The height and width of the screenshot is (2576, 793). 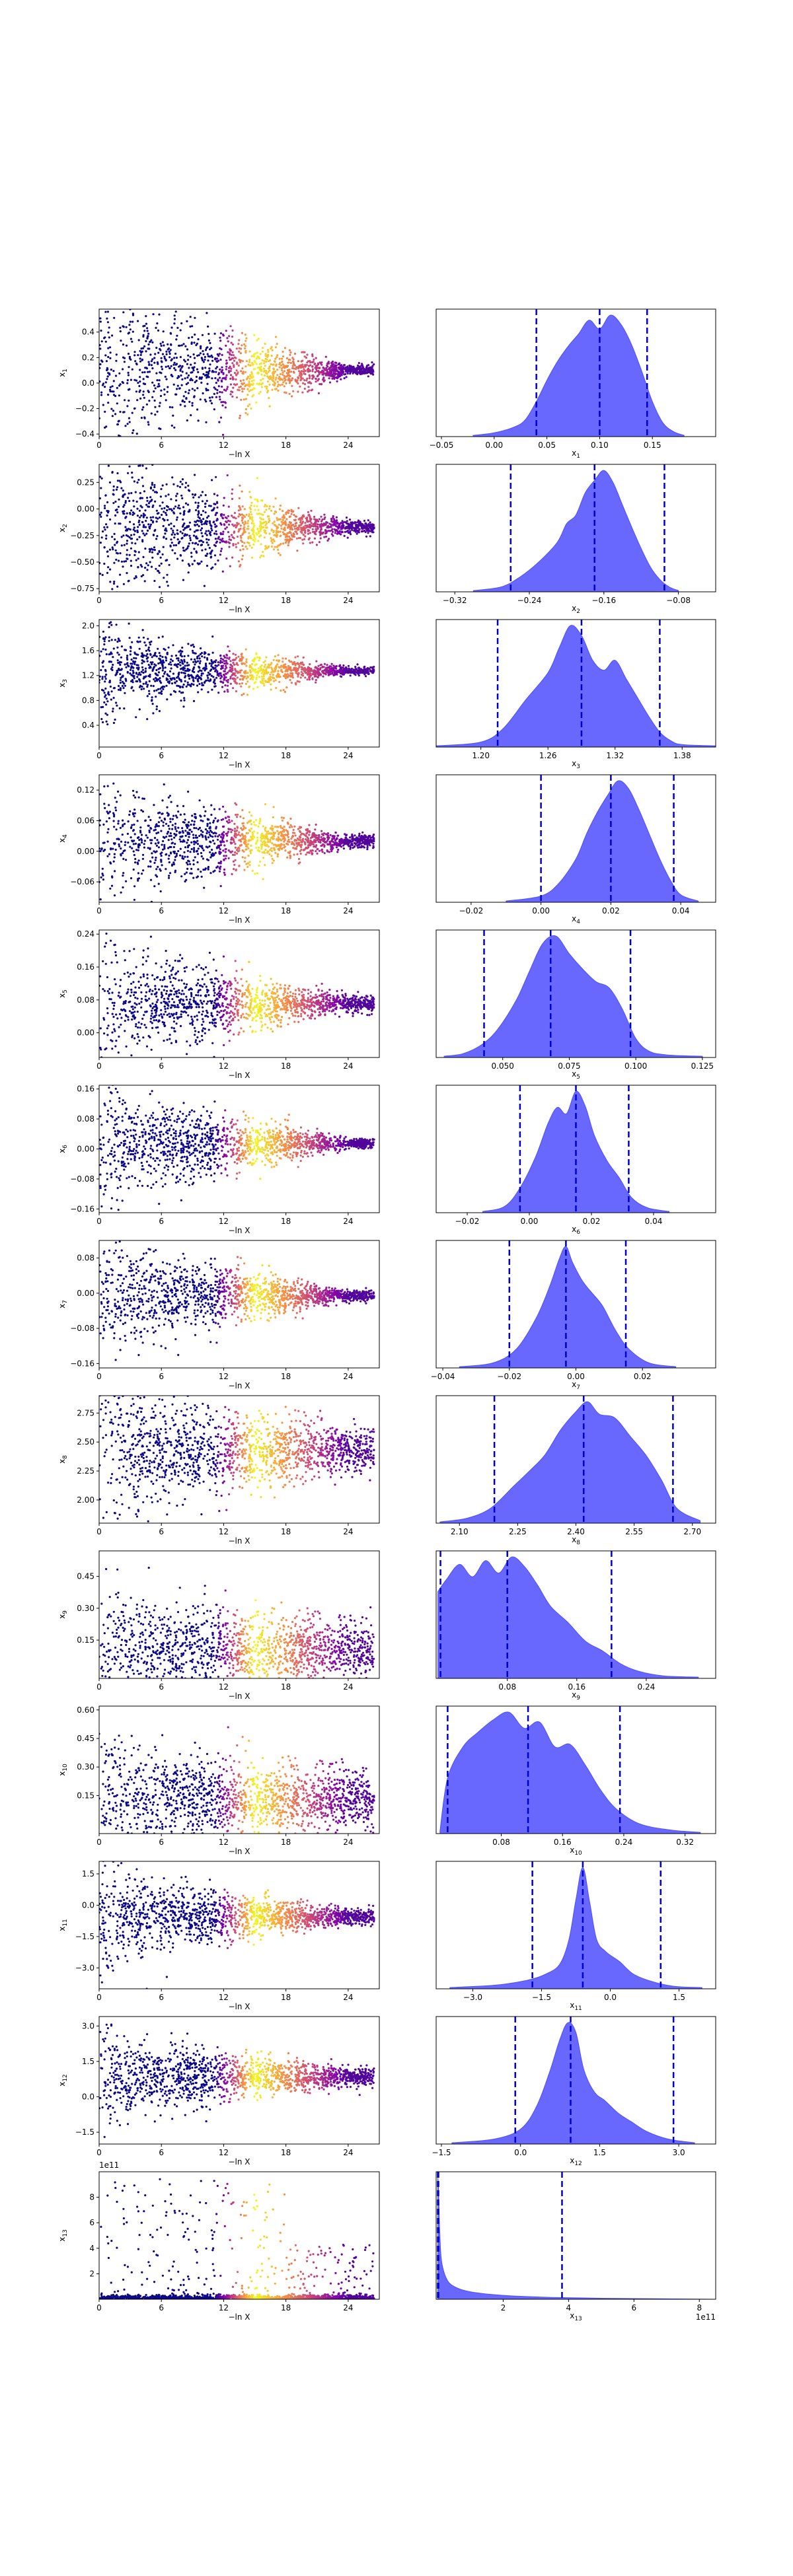 I want to click on x-axis-label: −ln X, so click(x=239, y=764).